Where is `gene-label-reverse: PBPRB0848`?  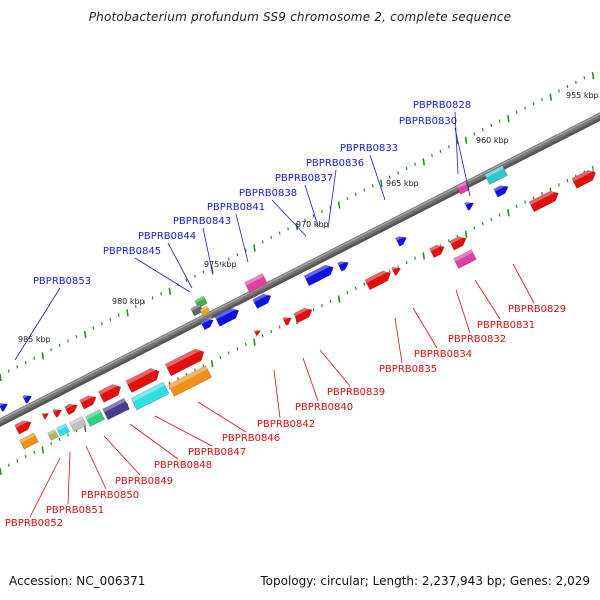 gene-label-reverse: PBPRB0848 is located at coordinates (183, 465).